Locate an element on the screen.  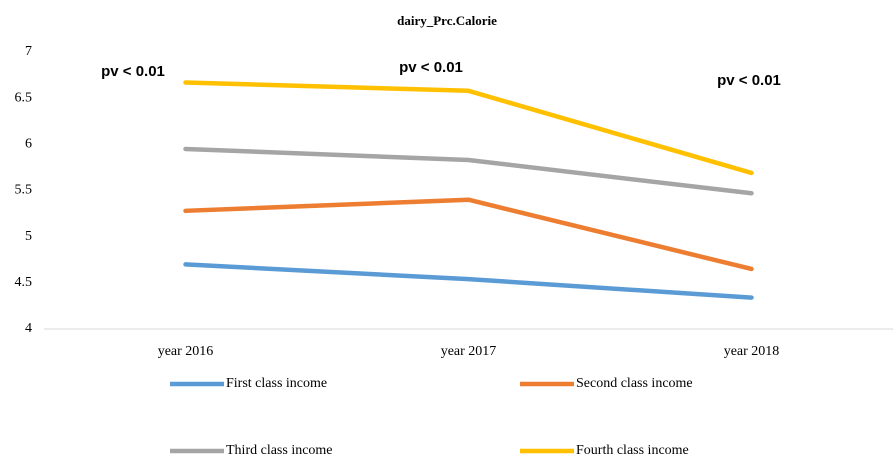
y-tick-label: 5 is located at coordinates (28, 236).